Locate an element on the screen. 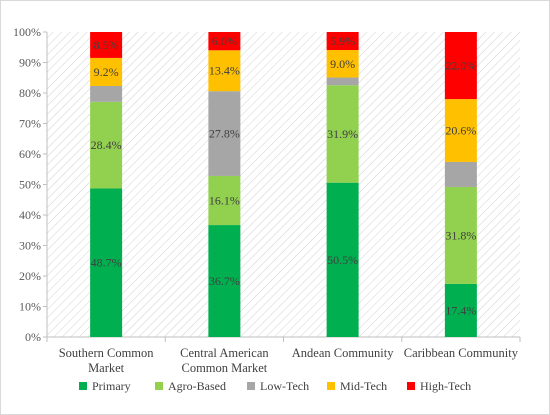 The height and width of the screenshot is (415, 550). y-tick-label: 90% is located at coordinates (30, 63).